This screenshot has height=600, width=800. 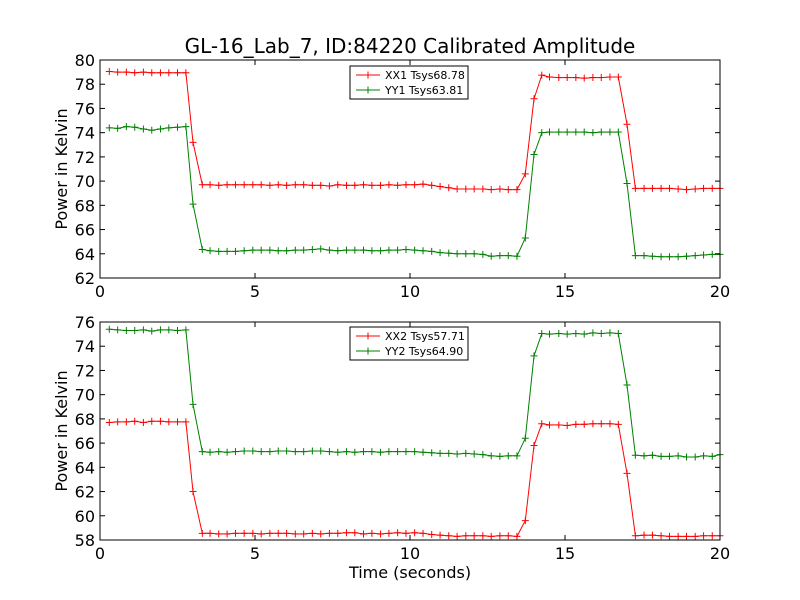 I want to click on legend-label: YY1 Tsys63.81, so click(x=423, y=90).